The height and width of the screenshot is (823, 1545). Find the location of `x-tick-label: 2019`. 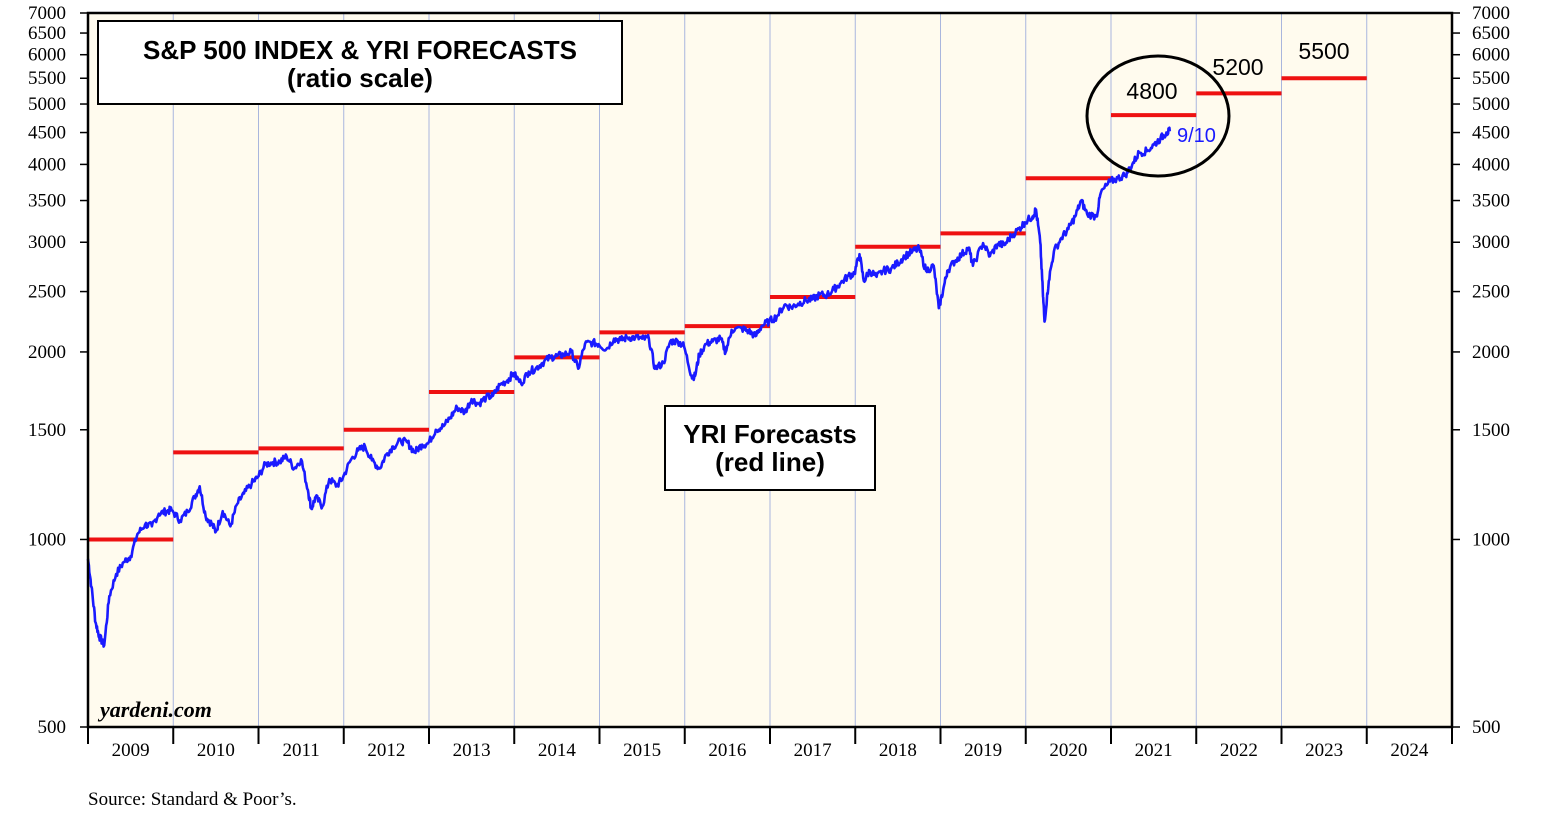

x-tick-label: 2019 is located at coordinates (983, 750).